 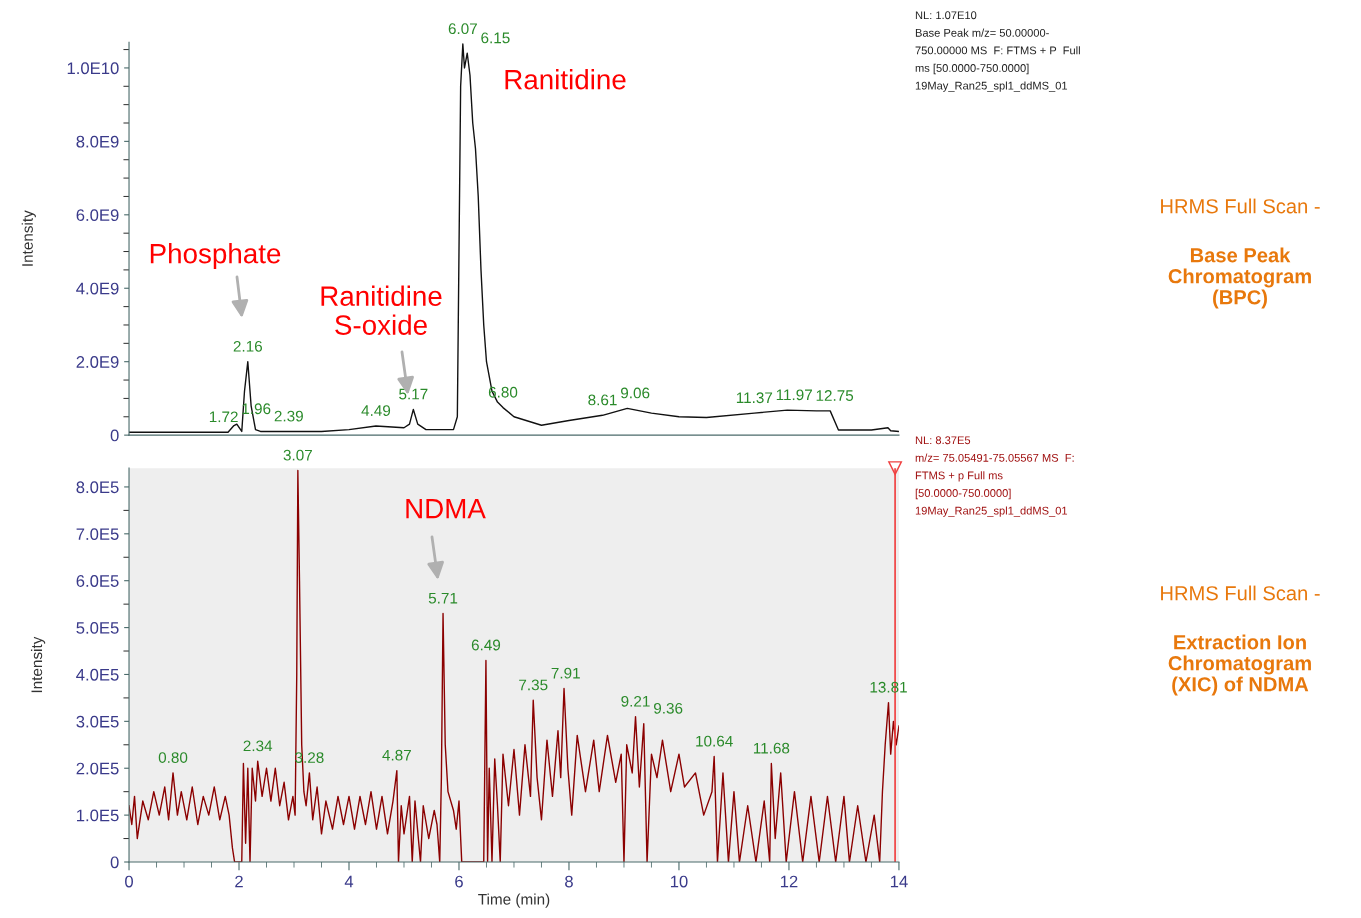 I want to click on annotation: 6.07, so click(x=462, y=29).